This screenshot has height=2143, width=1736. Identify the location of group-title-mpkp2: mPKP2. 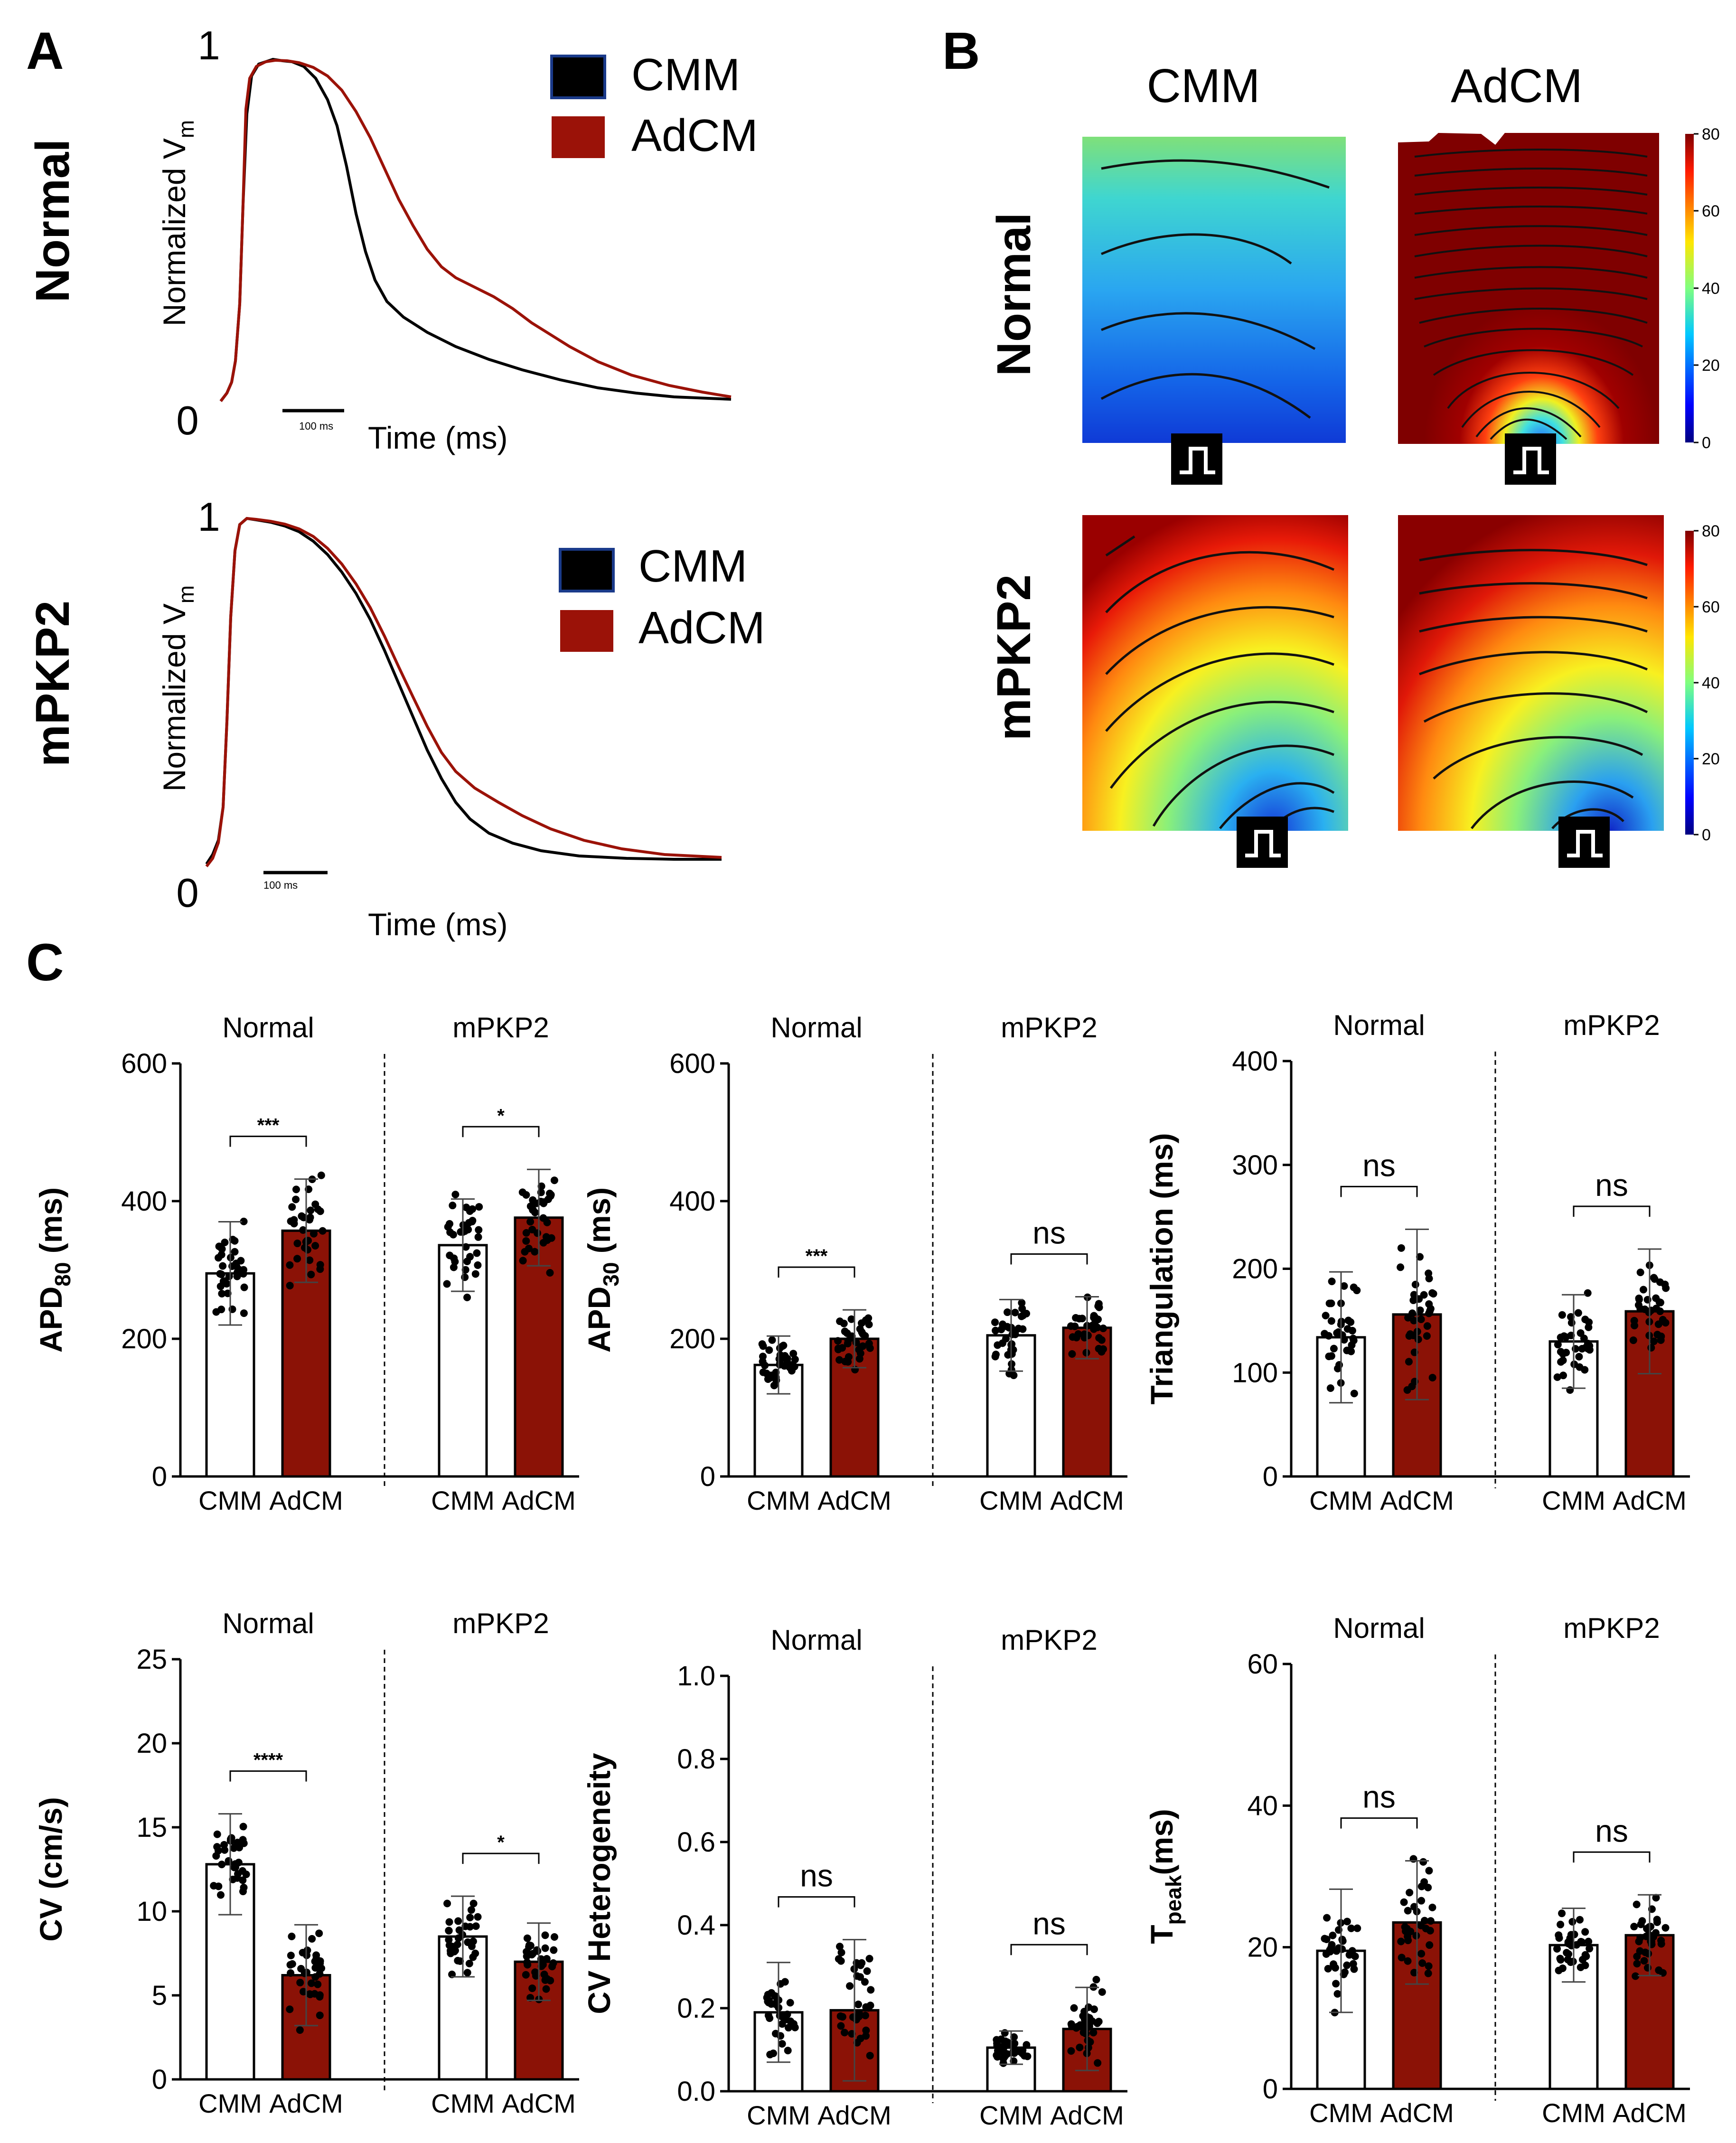
(1611, 1628).